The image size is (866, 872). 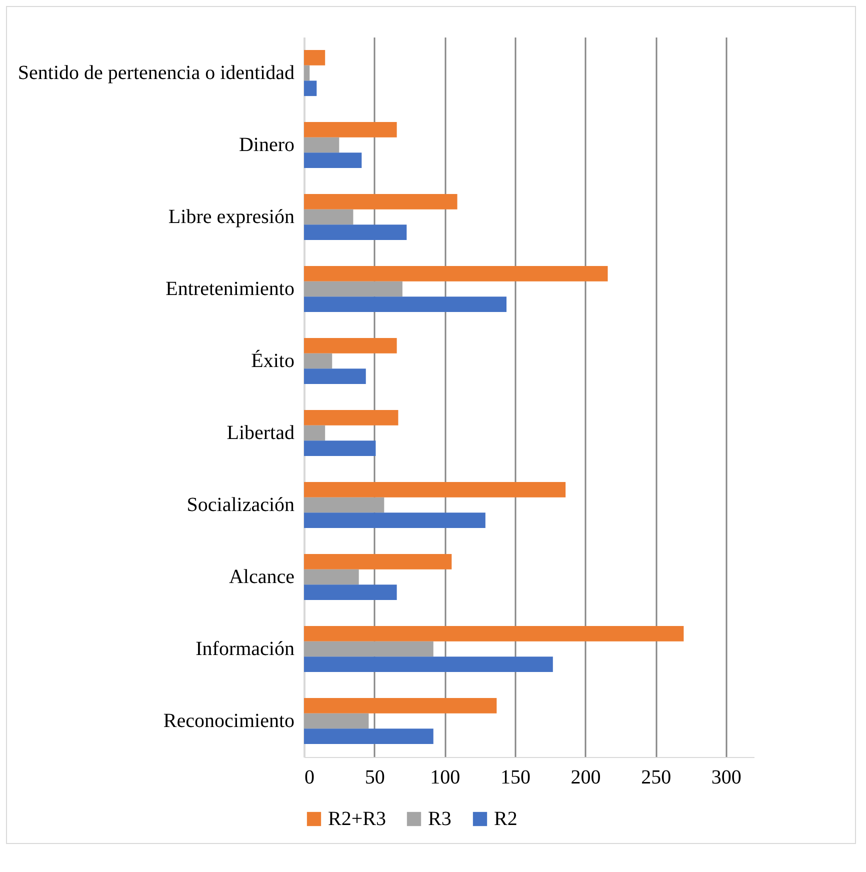 I want to click on y-tick-label: Reconocimiento, so click(x=228, y=721).